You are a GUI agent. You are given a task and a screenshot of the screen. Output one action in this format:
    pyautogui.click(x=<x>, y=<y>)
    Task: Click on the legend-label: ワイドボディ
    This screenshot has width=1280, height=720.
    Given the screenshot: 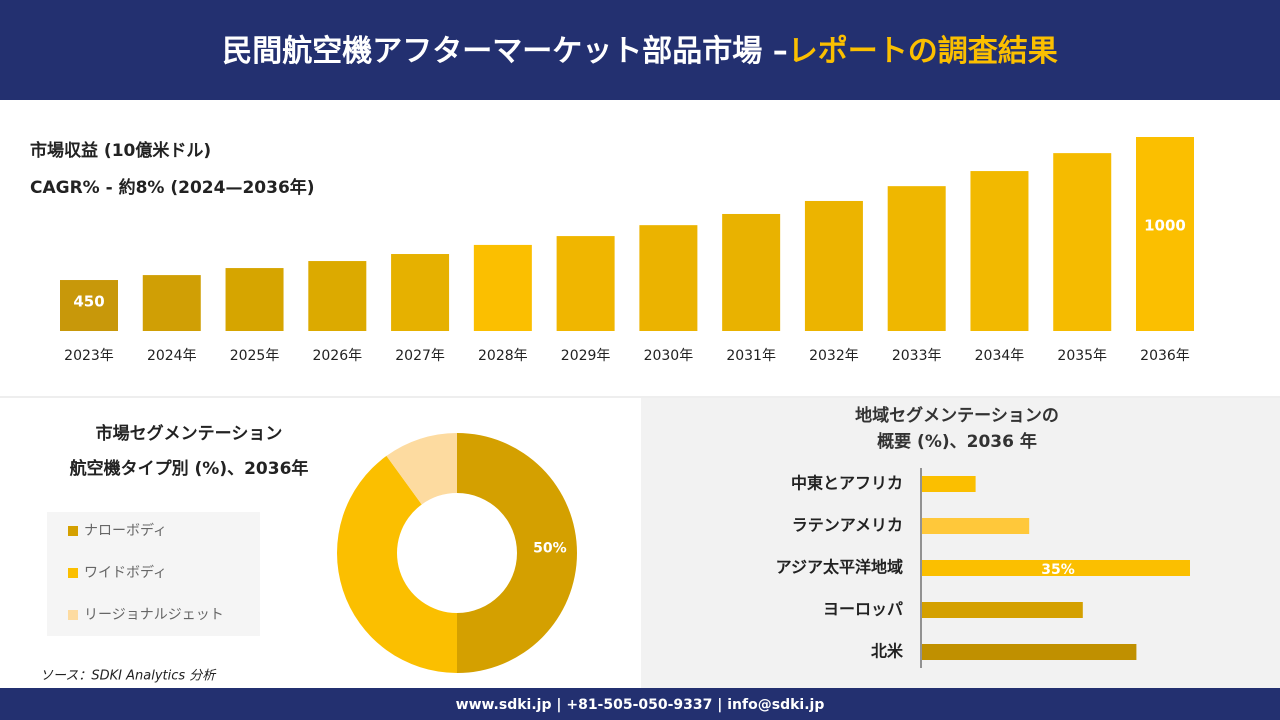 What is the action you would take?
    pyautogui.click(x=125, y=572)
    